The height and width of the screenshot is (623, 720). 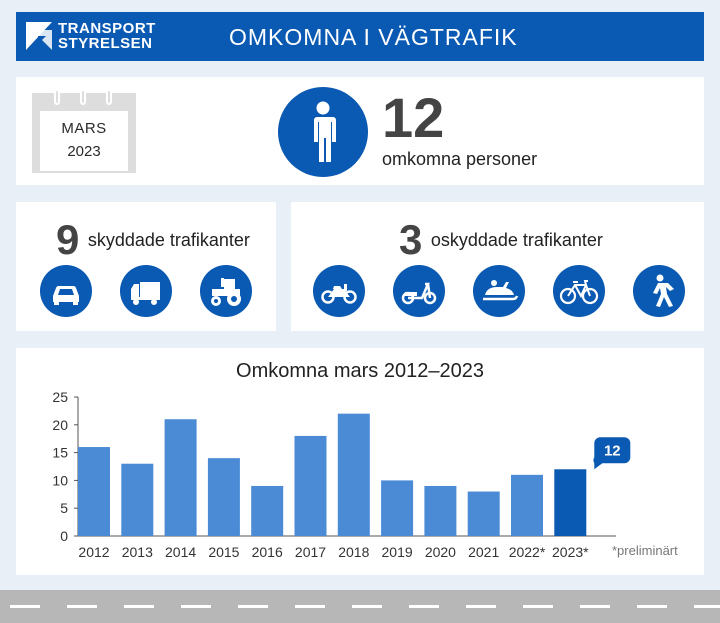 What do you see at coordinates (84, 141) in the screenshot?
I see `calendar-page` at bounding box center [84, 141].